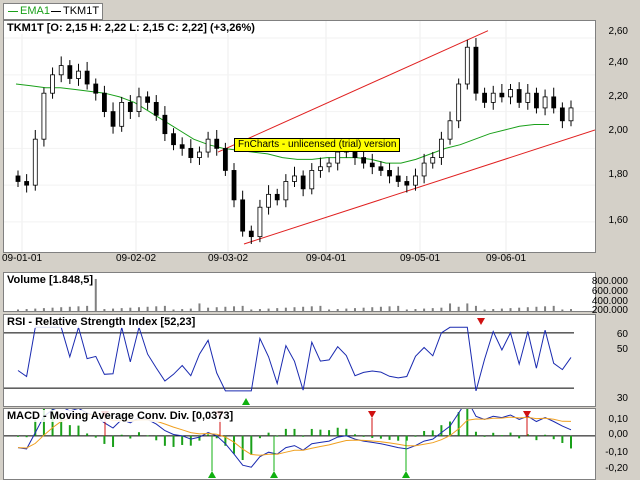  I want to click on price-tick: 1,80, so click(618, 174).